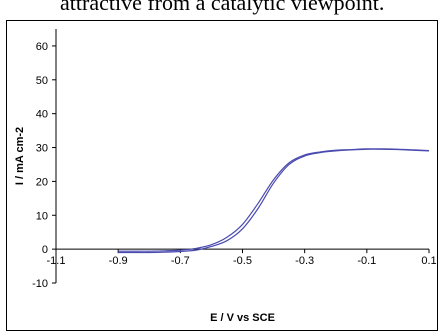 This screenshot has height=333, width=440. Describe the element at coordinates (366, 261) in the screenshot. I see `x-tick-label: -0.1` at that location.